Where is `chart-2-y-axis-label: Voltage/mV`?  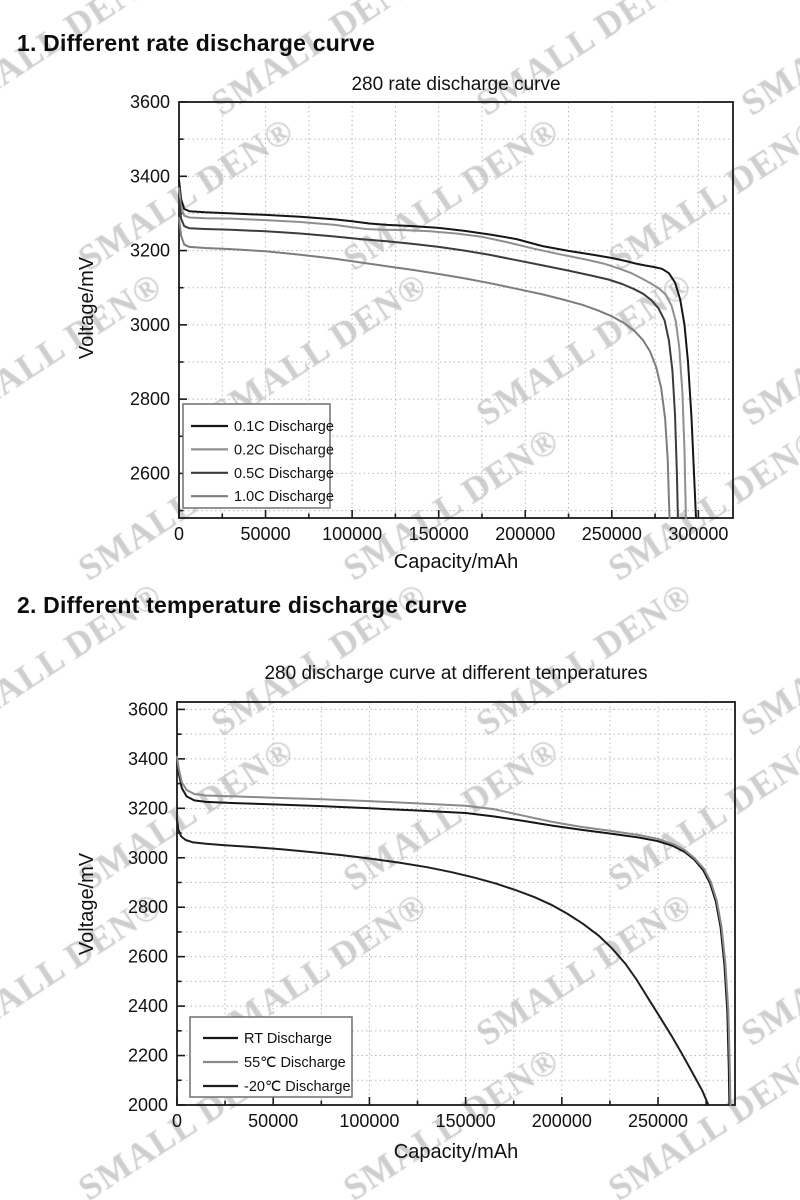
chart-2-y-axis-label: Voltage/mV is located at coordinates (87, 904).